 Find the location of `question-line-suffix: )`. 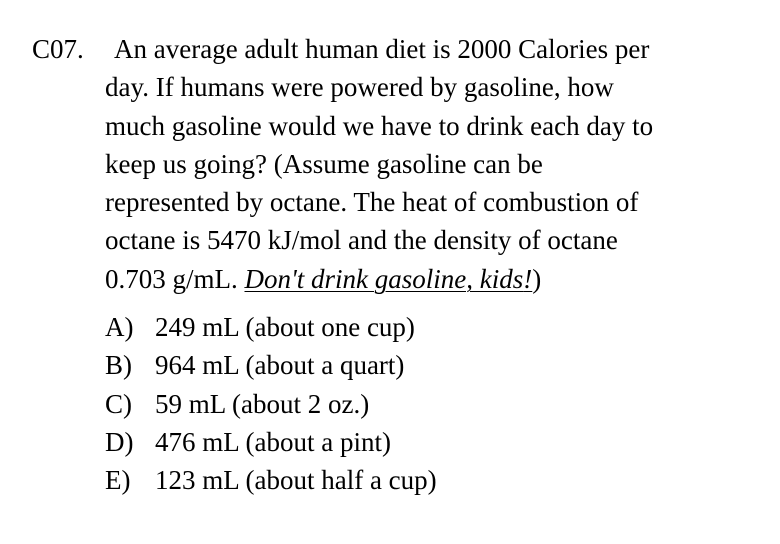

question-line-suffix: ) is located at coordinates (537, 278).